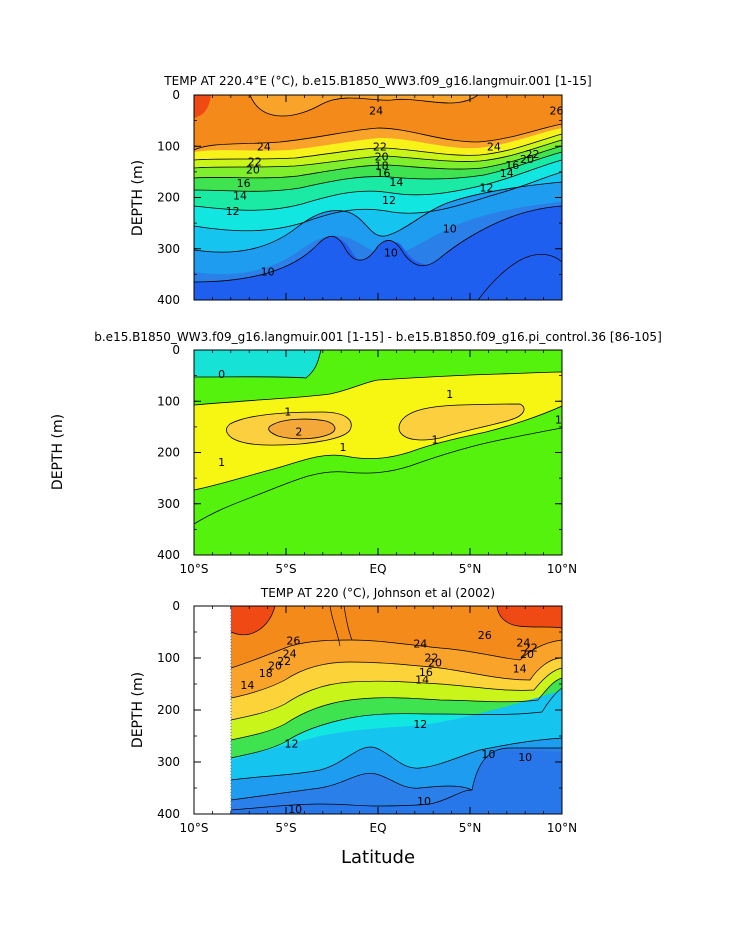  Describe the element at coordinates (194, 569) in the screenshot. I see `x-tick-label: 10°S` at that location.